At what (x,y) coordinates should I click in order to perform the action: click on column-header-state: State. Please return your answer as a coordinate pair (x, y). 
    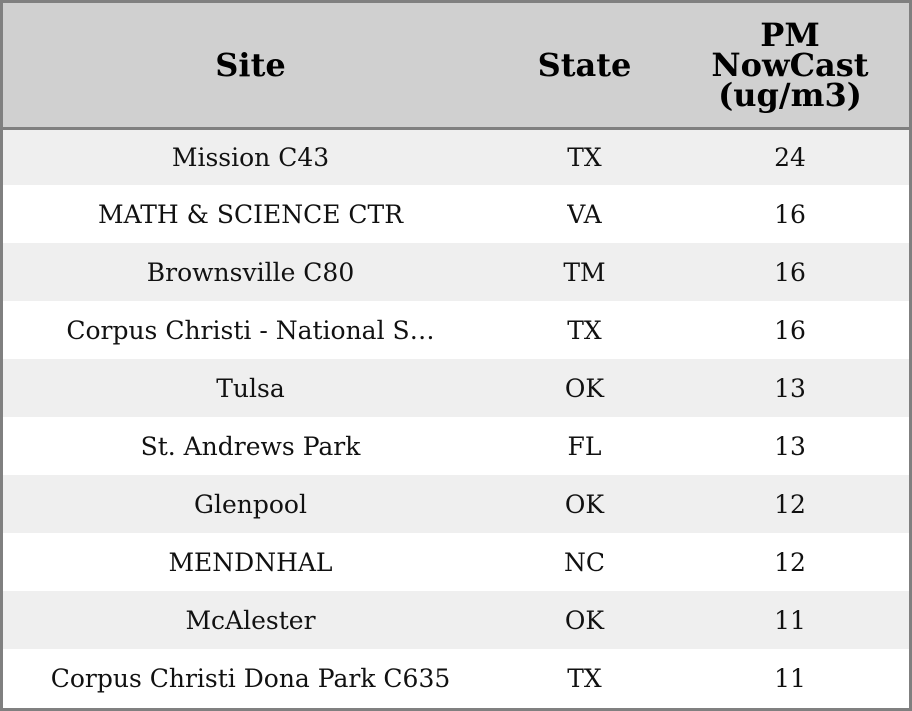
    Looking at the image, I should click on (584, 66).